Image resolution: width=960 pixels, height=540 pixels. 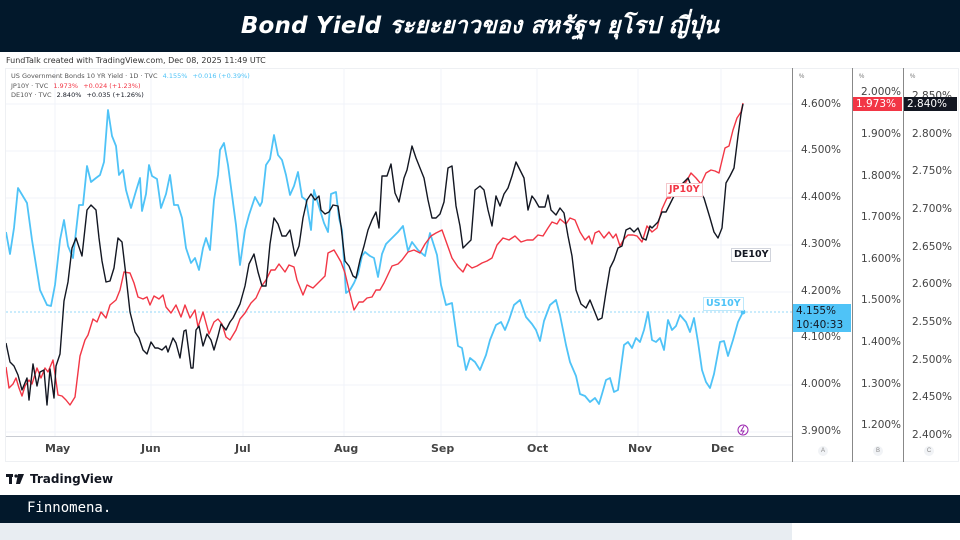 What do you see at coordinates (723, 304) in the screenshot?
I see `series-label-us10y: US10Y` at bounding box center [723, 304].